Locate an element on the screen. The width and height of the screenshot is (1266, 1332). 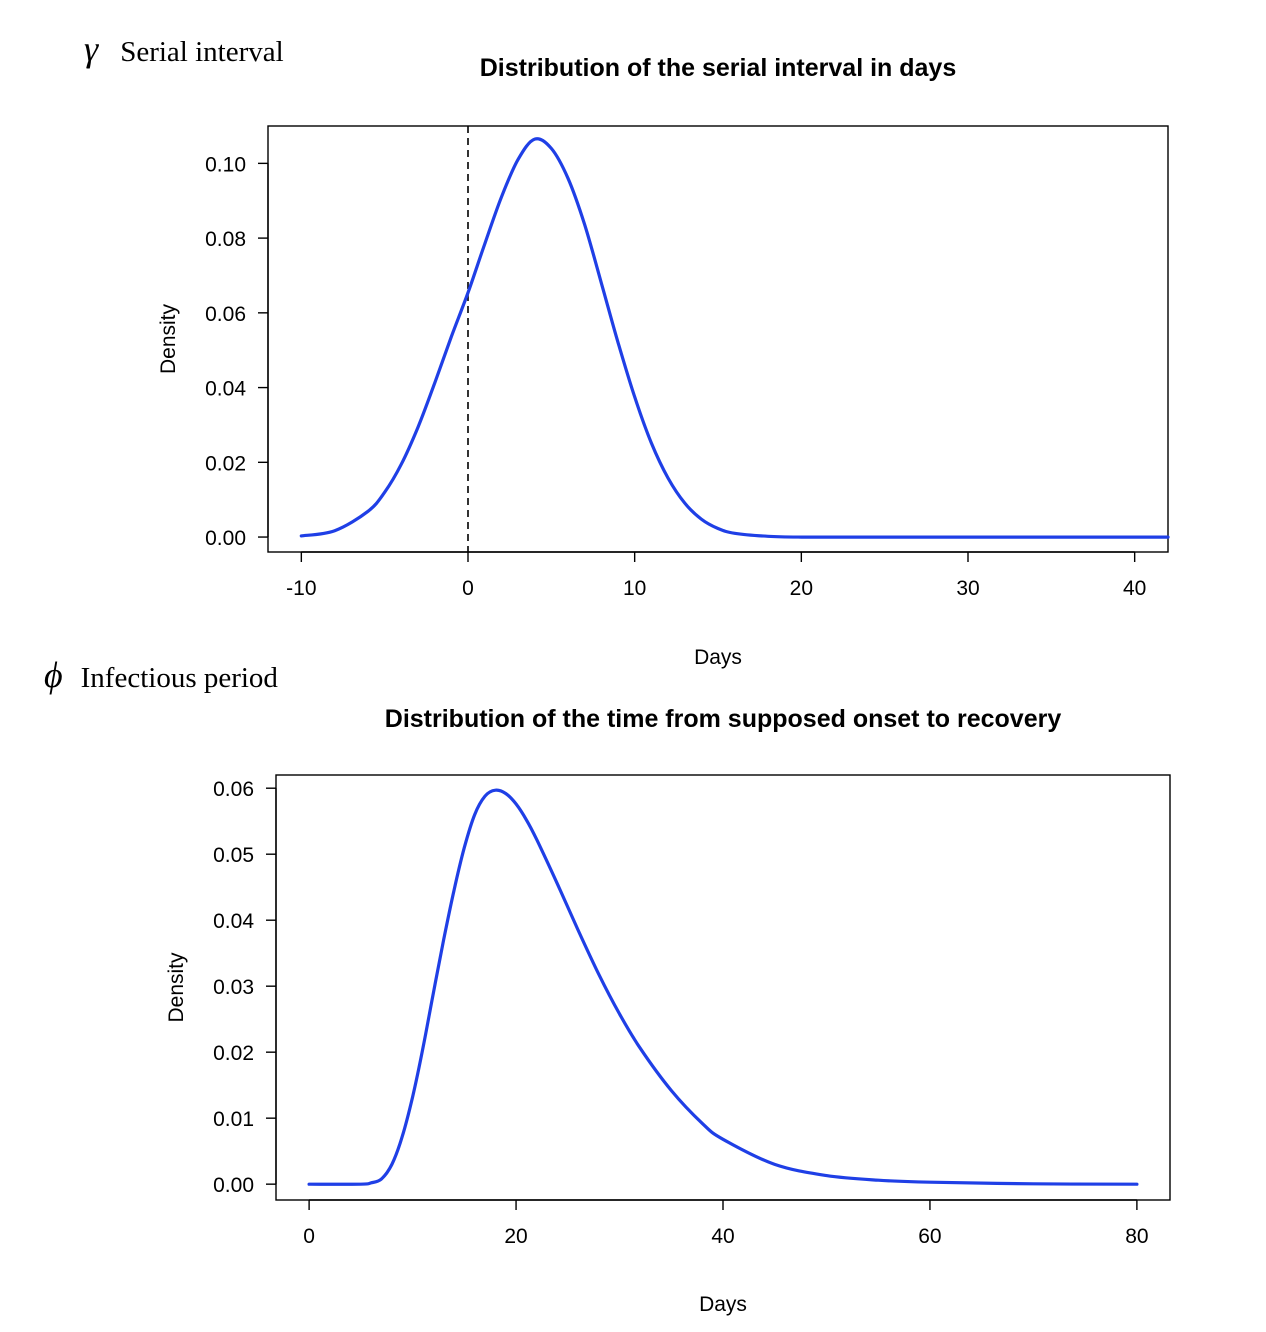
y-tick-label: 0.08 is located at coordinates (225, 239).